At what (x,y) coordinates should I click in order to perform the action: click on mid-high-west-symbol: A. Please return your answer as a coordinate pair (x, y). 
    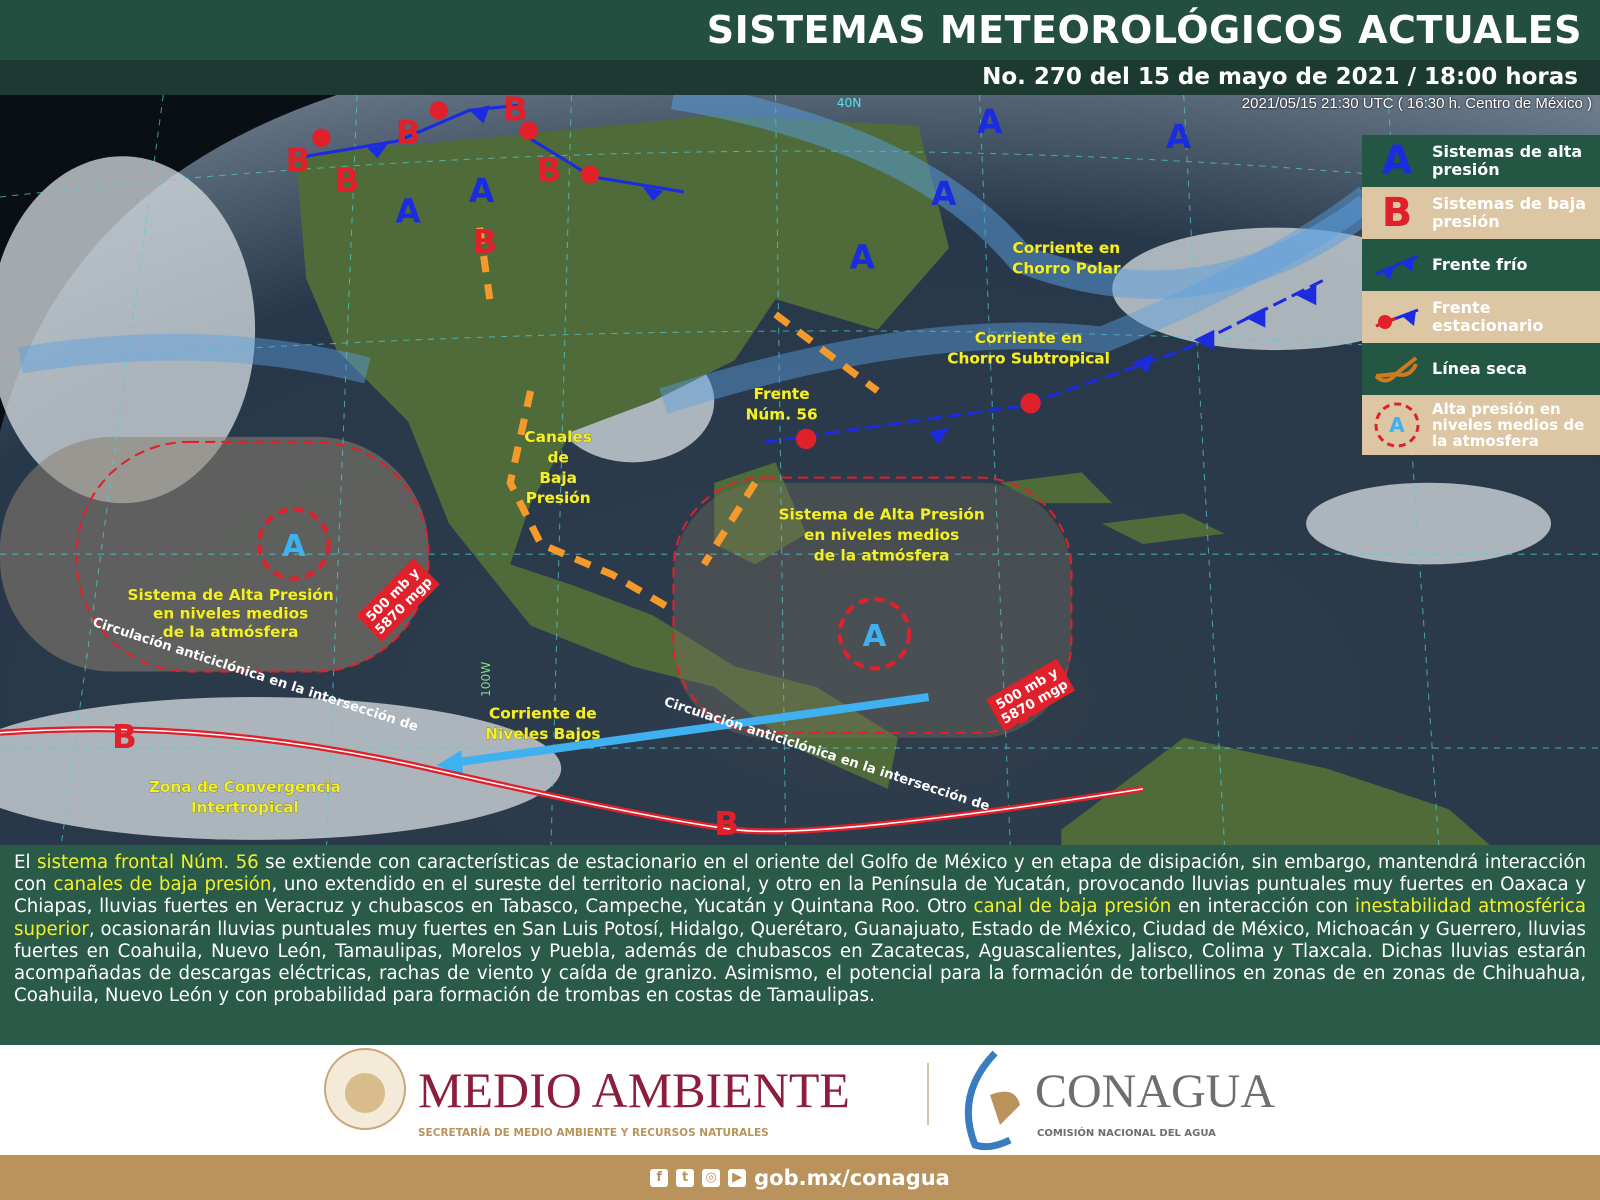
    Looking at the image, I should click on (294, 546).